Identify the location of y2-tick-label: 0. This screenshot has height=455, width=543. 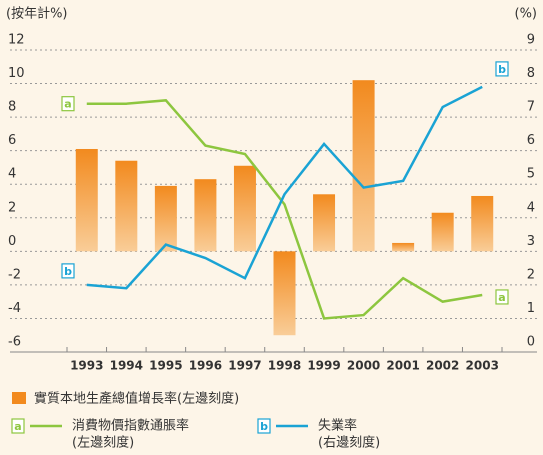
(531, 342).